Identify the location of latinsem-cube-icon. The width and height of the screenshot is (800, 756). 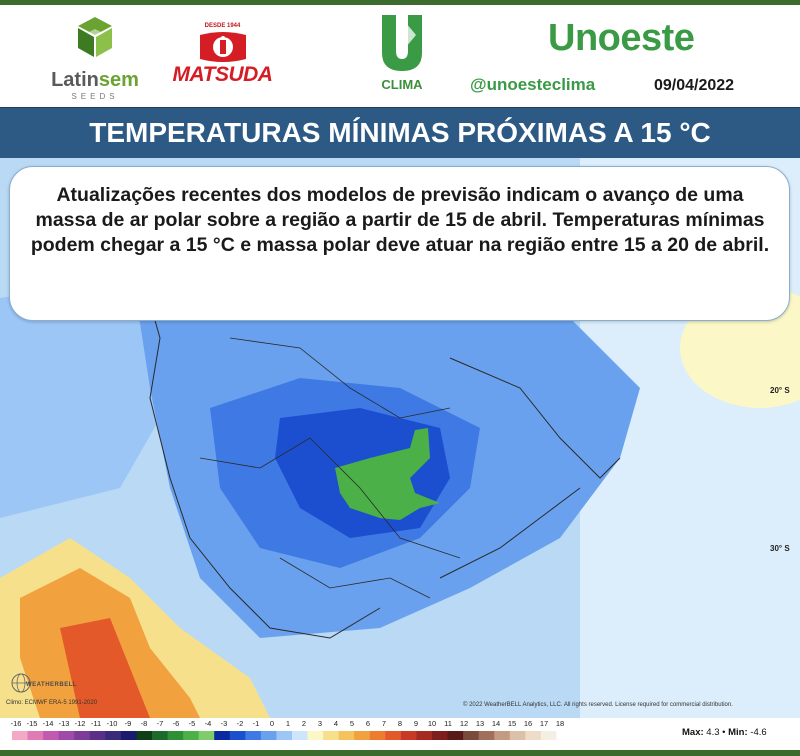
(95, 37).